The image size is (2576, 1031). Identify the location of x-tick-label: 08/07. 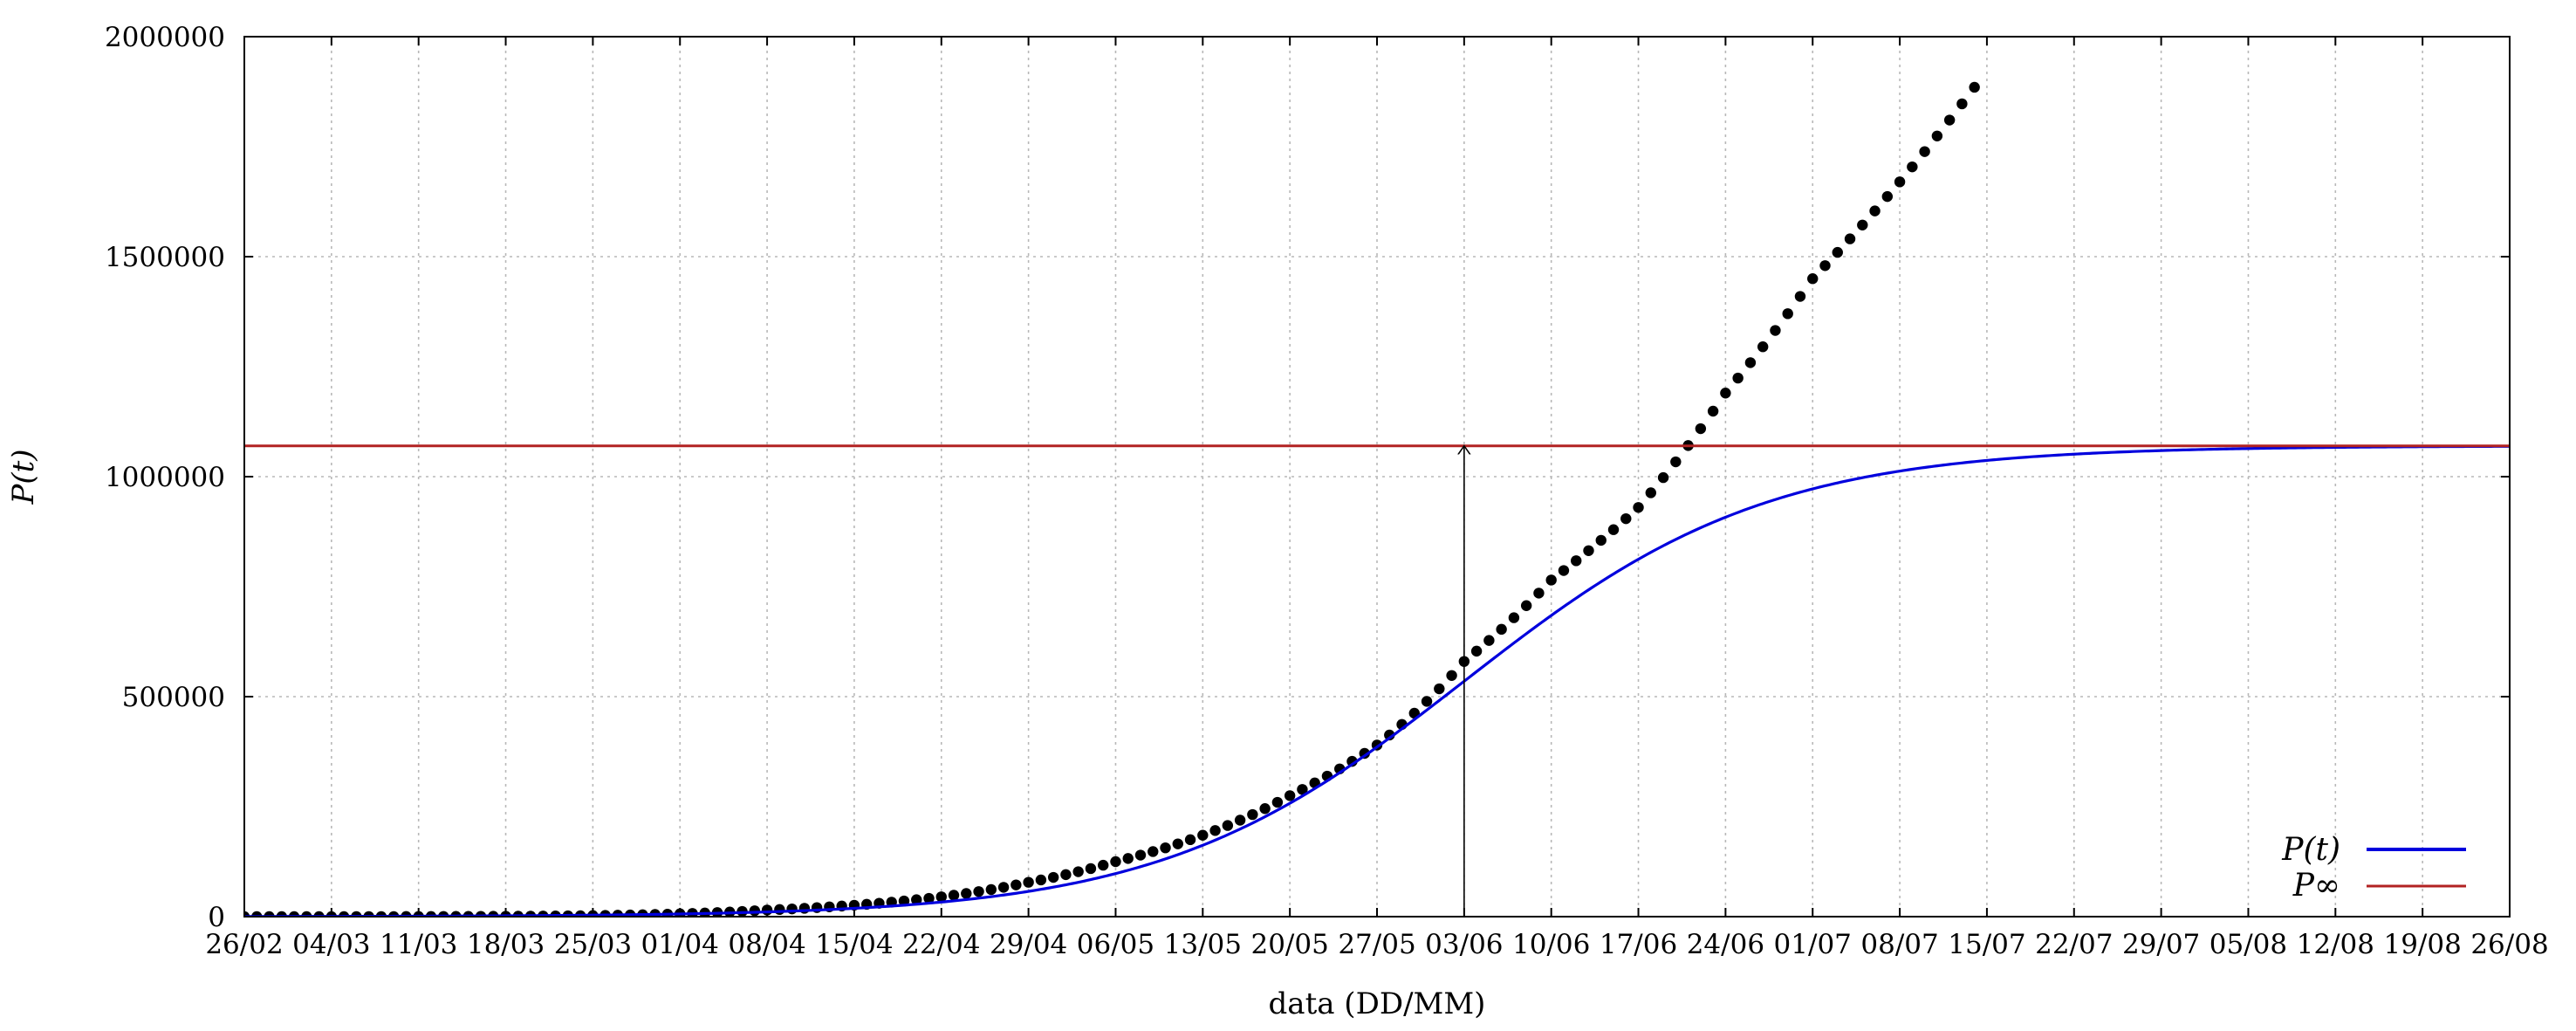
(1899, 944).